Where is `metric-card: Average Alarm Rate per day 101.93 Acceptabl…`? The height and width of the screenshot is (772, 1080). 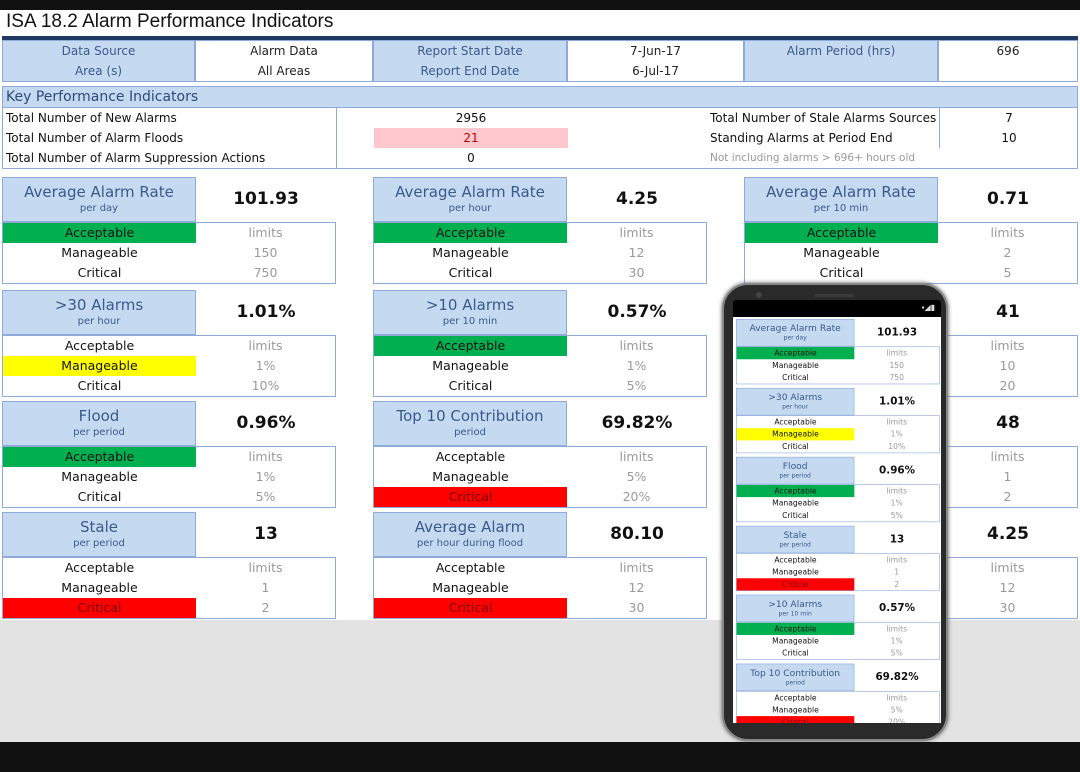 metric-card: Average Alarm Rate per day 101.93 Acceptabl… is located at coordinates (838, 352).